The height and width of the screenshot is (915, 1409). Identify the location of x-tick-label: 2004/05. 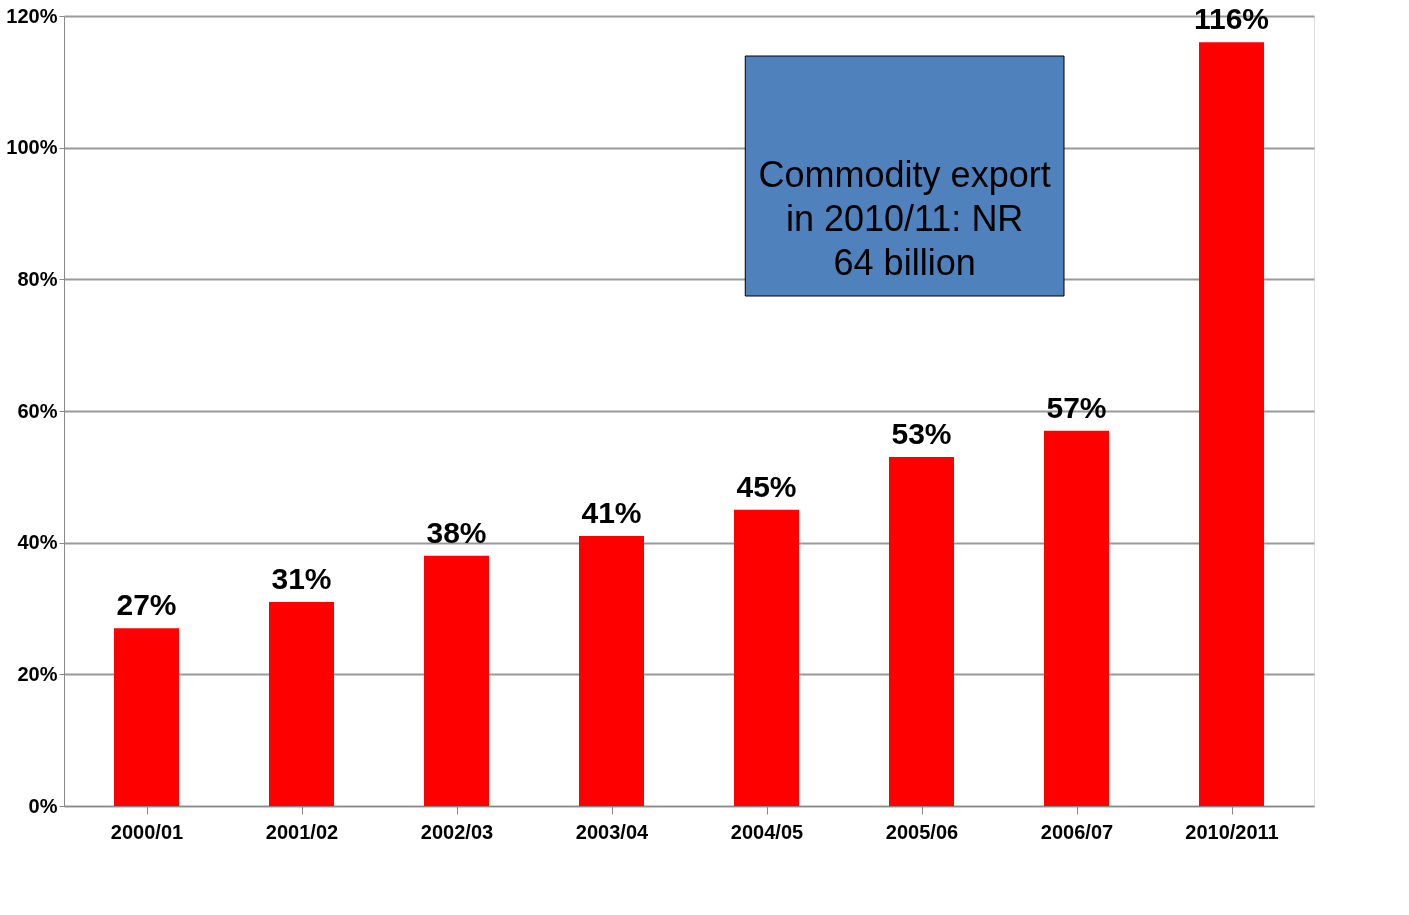
(767, 831).